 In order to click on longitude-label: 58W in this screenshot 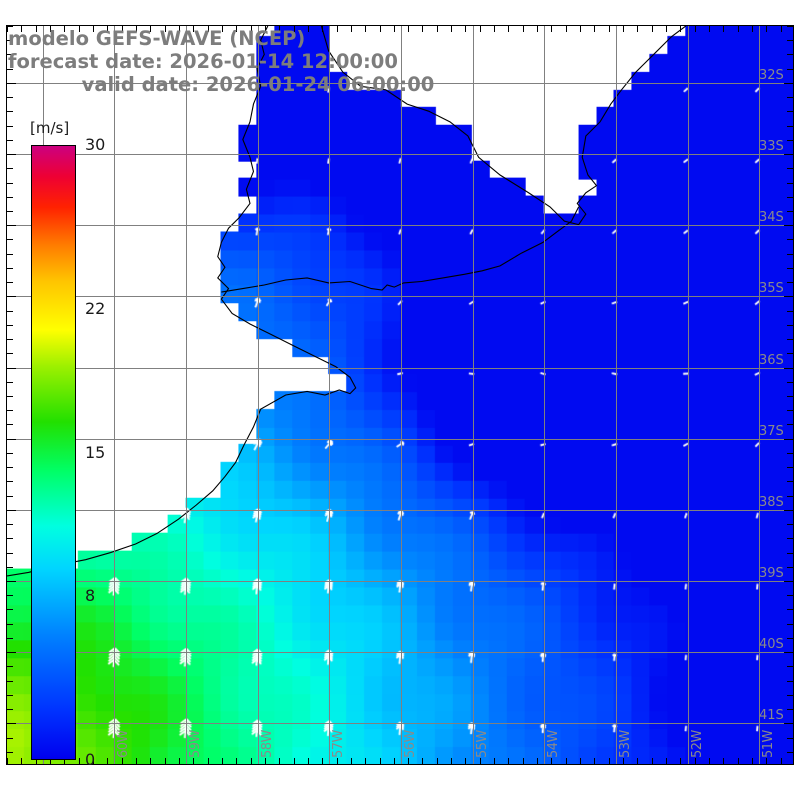, I will do `click(267, 744)`.